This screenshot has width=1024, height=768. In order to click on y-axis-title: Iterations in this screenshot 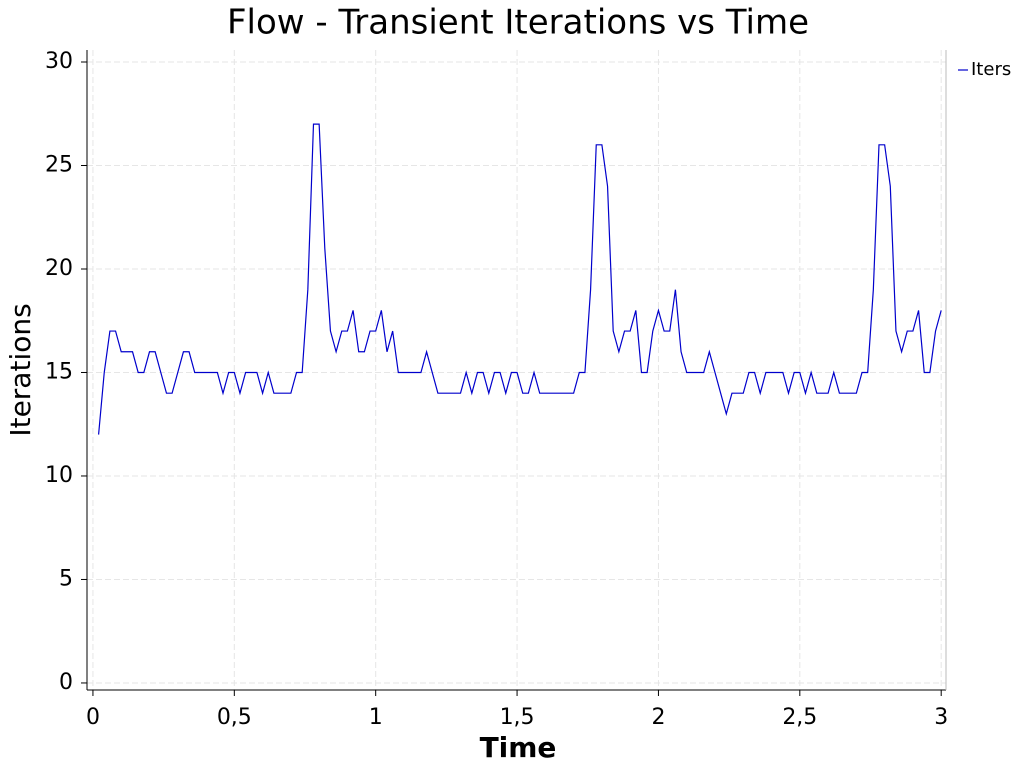, I will do `click(20, 369)`.